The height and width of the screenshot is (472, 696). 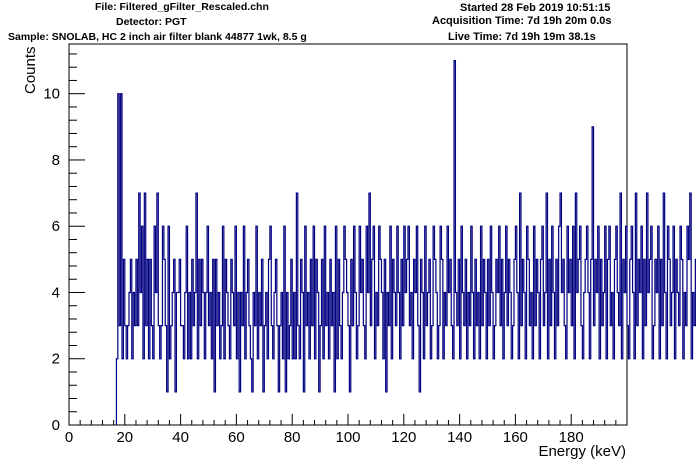 What do you see at coordinates (30, 70) in the screenshot?
I see `y-axis-title: Counts` at bounding box center [30, 70].